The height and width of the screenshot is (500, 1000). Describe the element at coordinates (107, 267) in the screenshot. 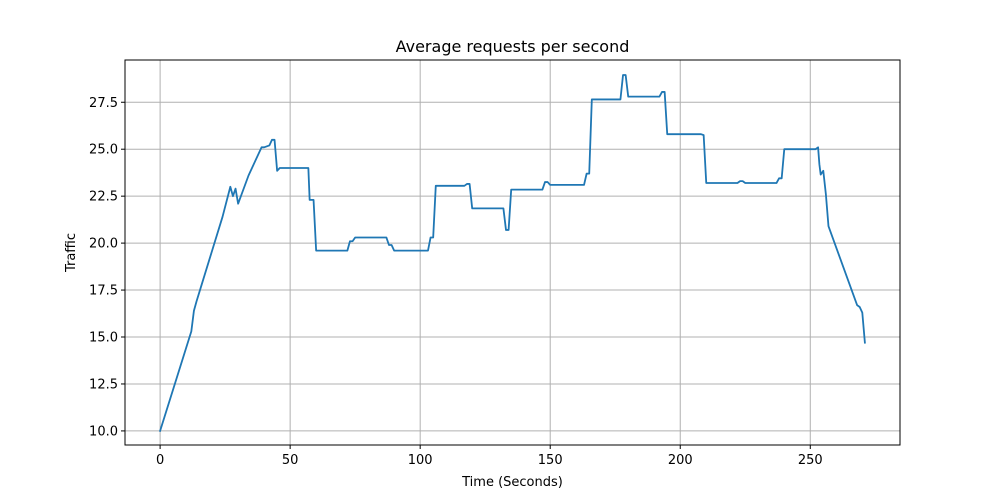

I see `y-axis: 10.0 12.5 15.0 17.5 20.0 22.5 25.0 27.5` at that location.